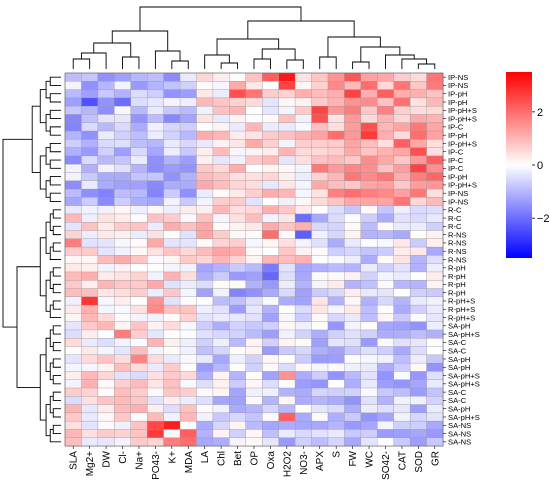 The image size is (550, 485). What do you see at coordinates (456, 160) in the screenshot?
I see `row-label: IP-C` at bounding box center [456, 160].